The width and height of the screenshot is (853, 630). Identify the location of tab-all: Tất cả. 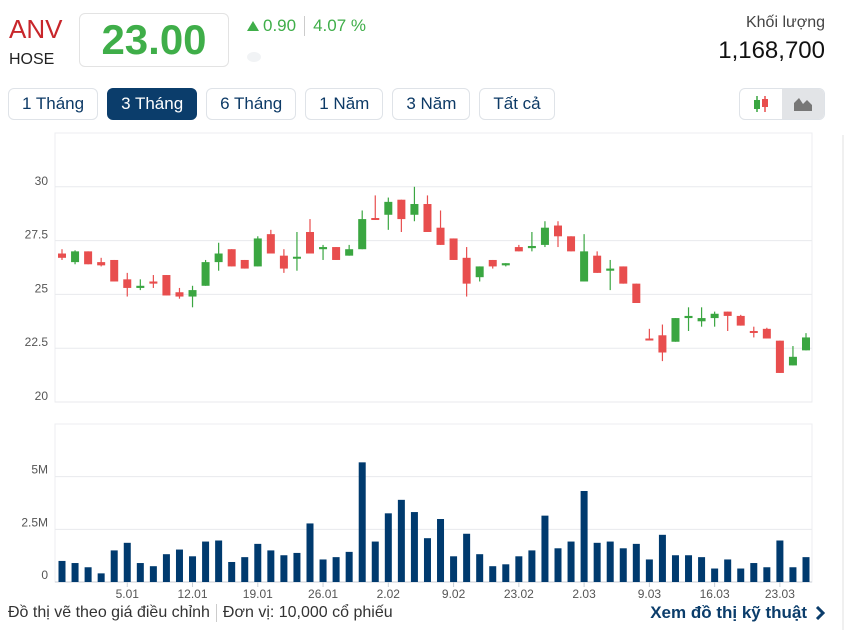
(517, 104).